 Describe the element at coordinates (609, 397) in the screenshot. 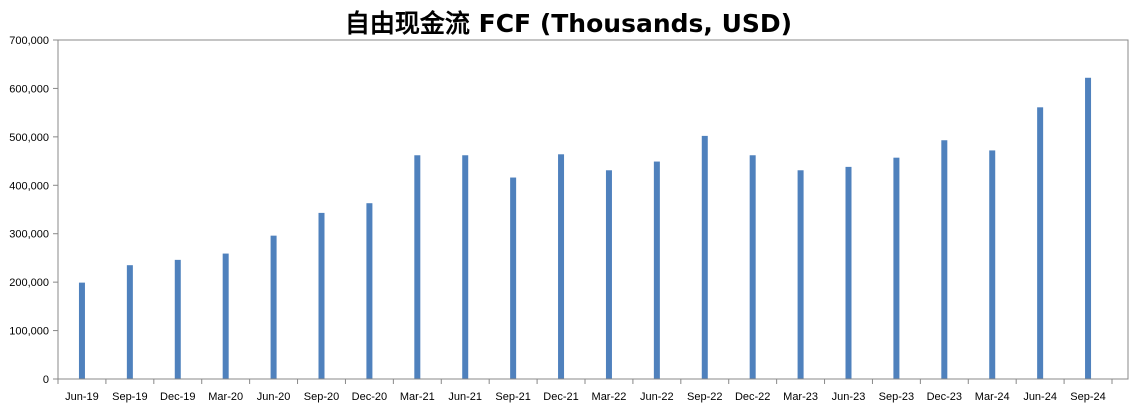

I see `x-tick-label: Mar-22` at that location.